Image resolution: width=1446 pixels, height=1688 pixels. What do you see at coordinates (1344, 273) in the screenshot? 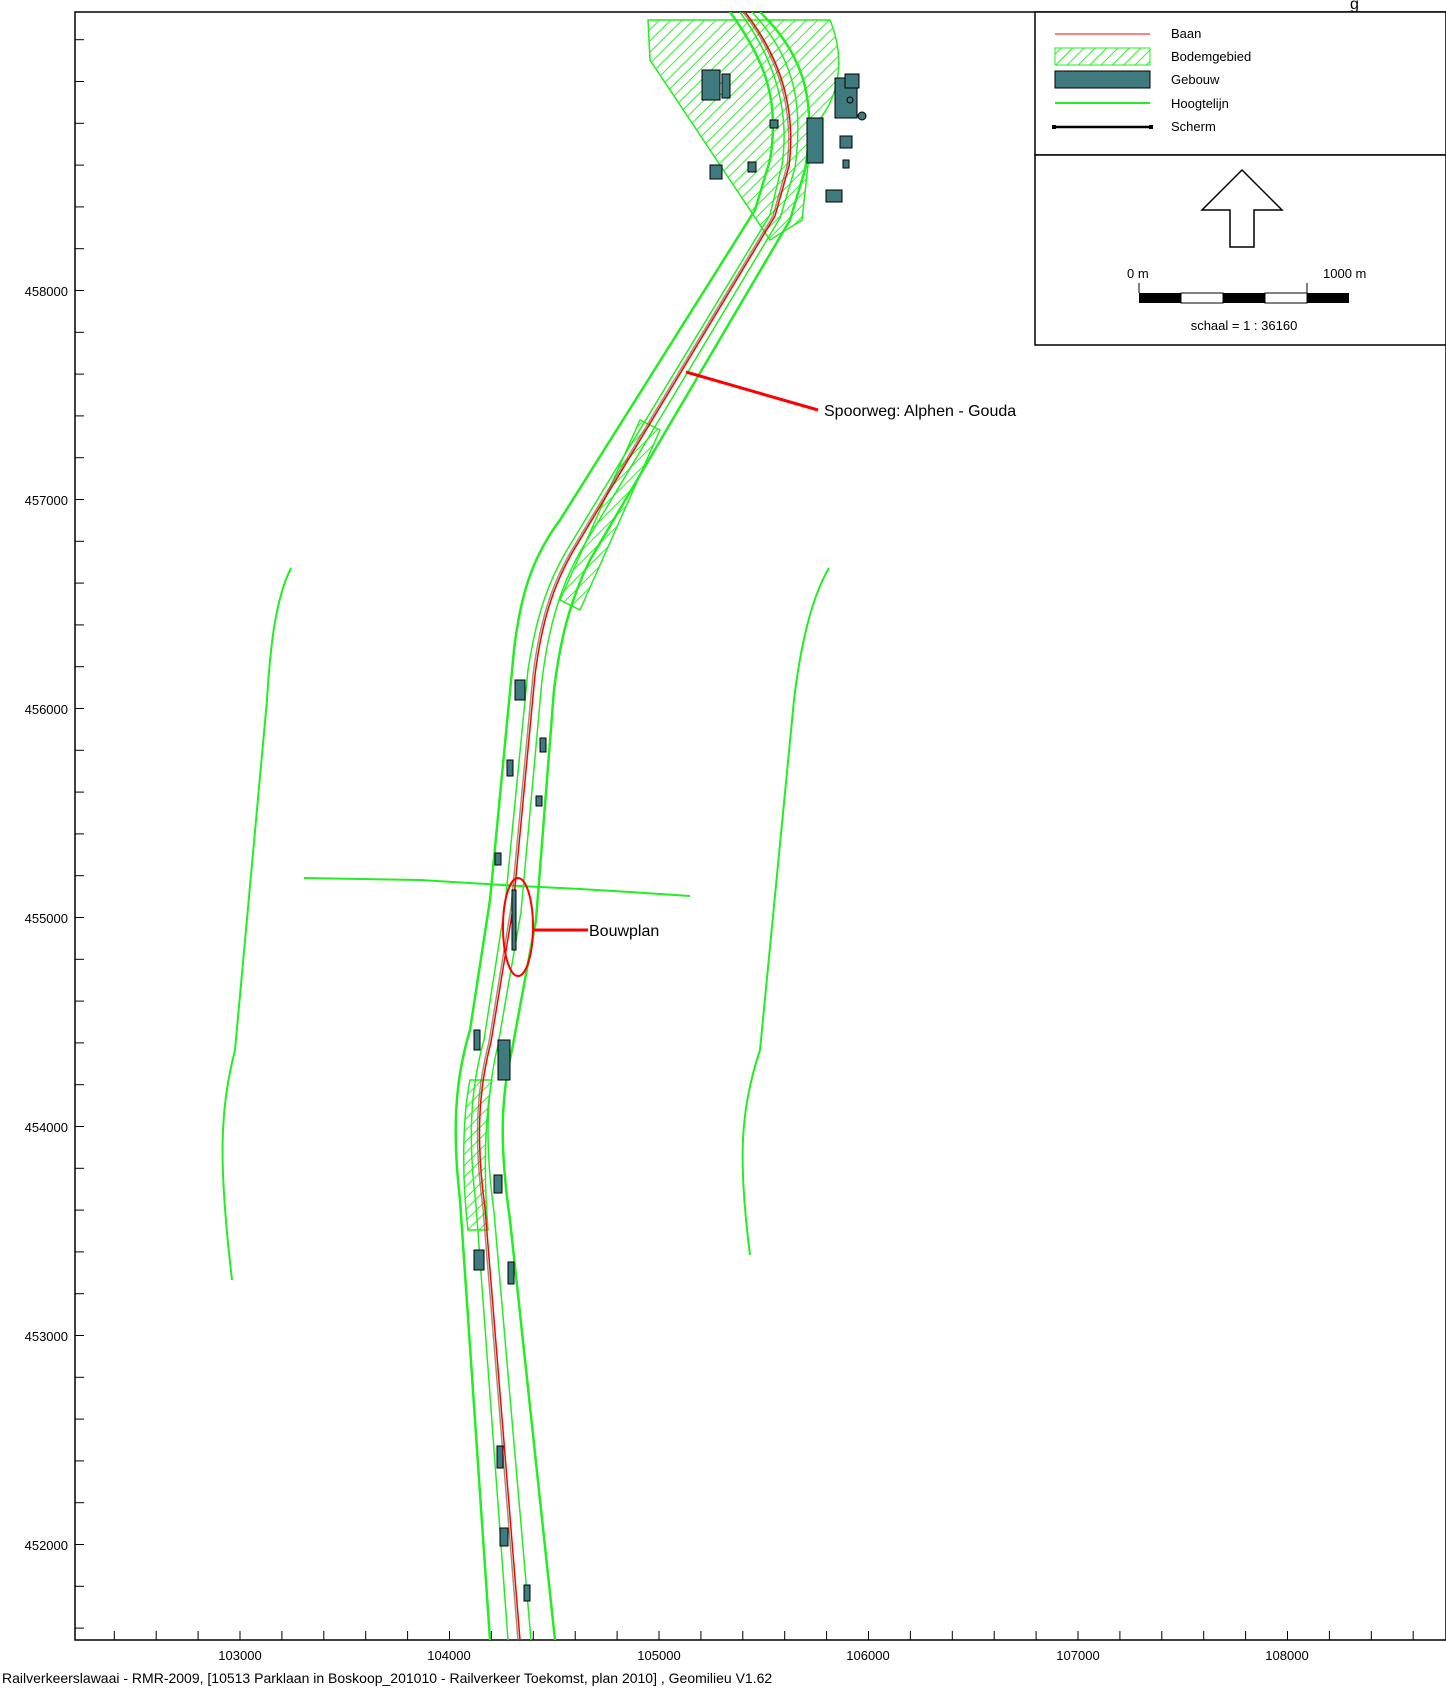
I see `scale-end-label: 1000 m` at bounding box center [1344, 273].